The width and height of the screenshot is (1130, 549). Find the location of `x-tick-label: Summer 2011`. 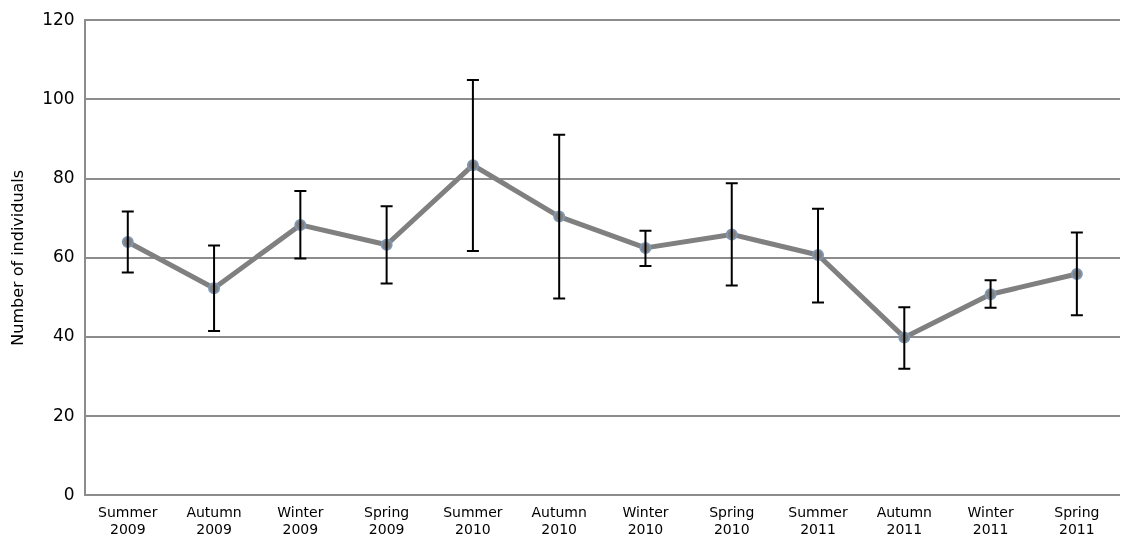

x-tick-label: Summer 2011 is located at coordinates (818, 521).